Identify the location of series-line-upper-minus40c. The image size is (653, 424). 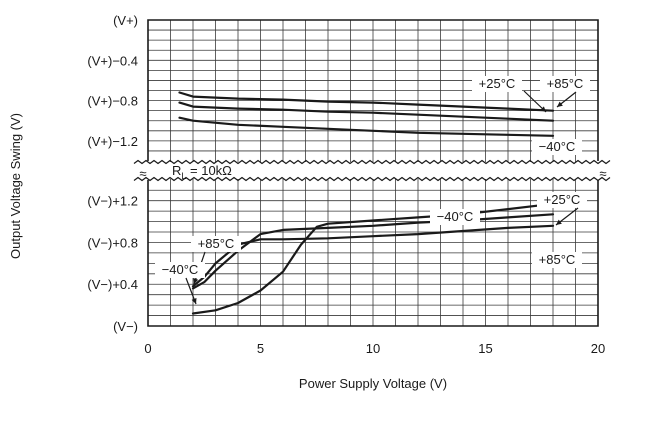
(366, 126).